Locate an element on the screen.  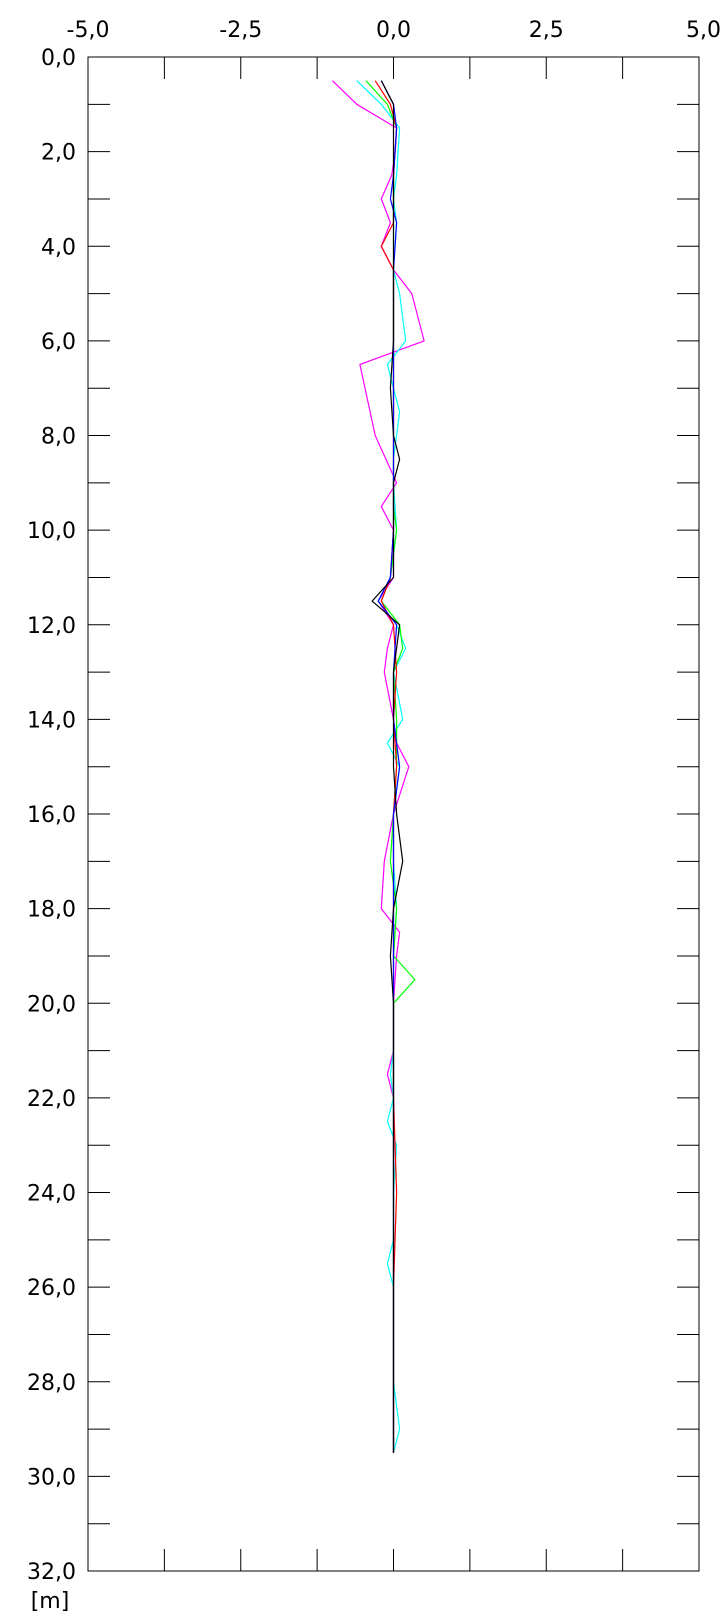
y-tick-label: 20,0 is located at coordinates (51, 1004).